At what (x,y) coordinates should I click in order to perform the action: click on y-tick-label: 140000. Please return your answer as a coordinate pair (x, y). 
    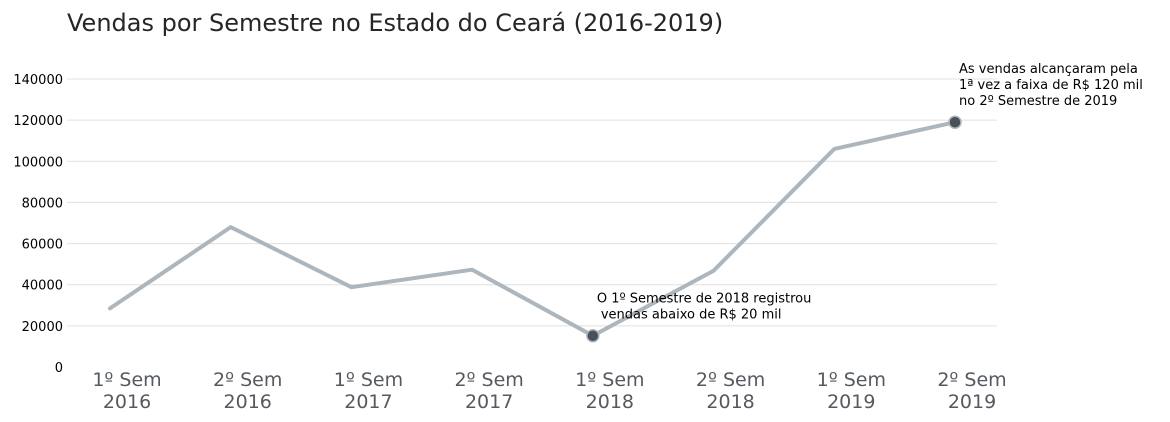
    Looking at the image, I should click on (38, 80).